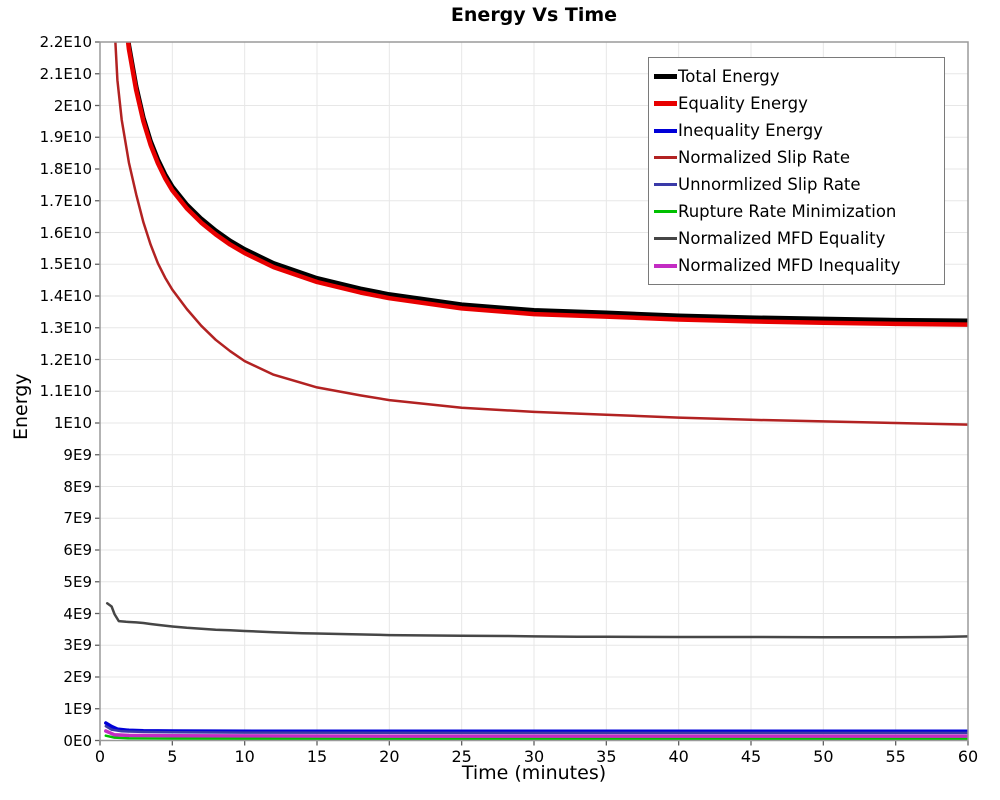  What do you see at coordinates (823, 756) in the screenshot?
I see `x-tick-label: 50` at bounding box center [823, 756].